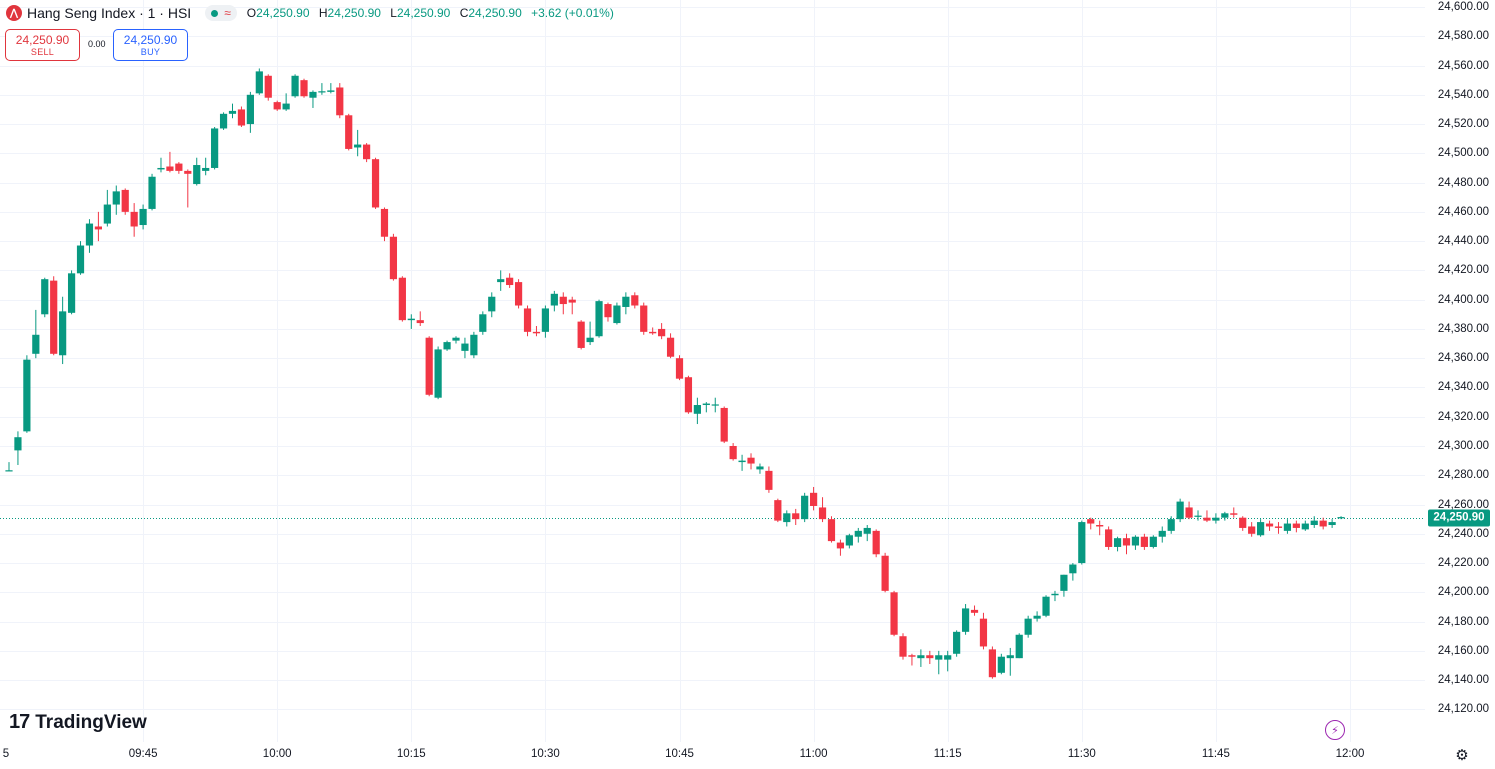  Describe the element at coordinates (323, 13) in the screenshot. I see `high-label: H` at that location.